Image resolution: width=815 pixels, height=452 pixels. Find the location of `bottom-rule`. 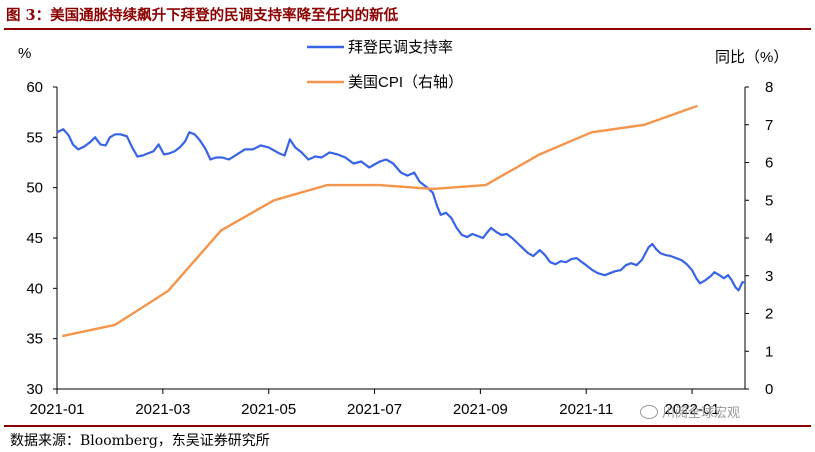

bottom-rule is located at coordinates (407, 426).